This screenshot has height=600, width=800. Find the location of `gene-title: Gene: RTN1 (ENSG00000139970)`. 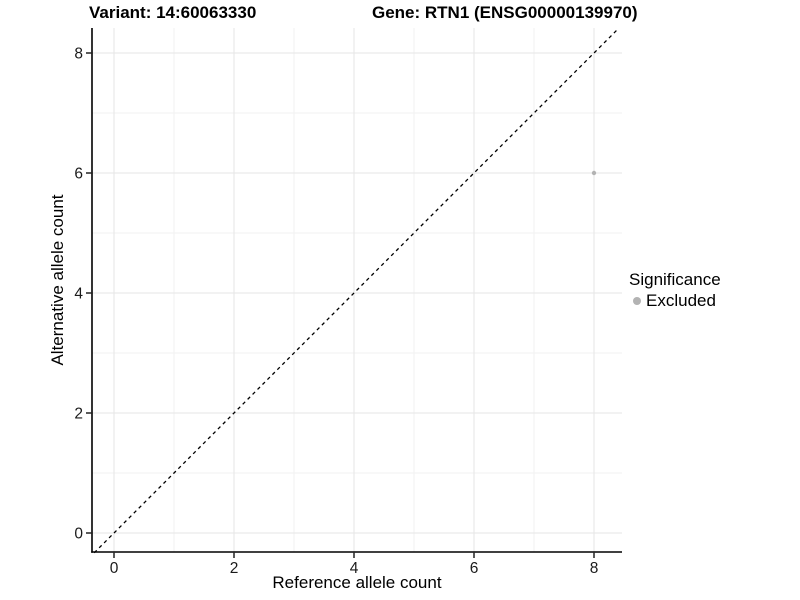

gene-title: Gene: RTN1 (ENSG00000139970) is located at coordinates (505, 12).